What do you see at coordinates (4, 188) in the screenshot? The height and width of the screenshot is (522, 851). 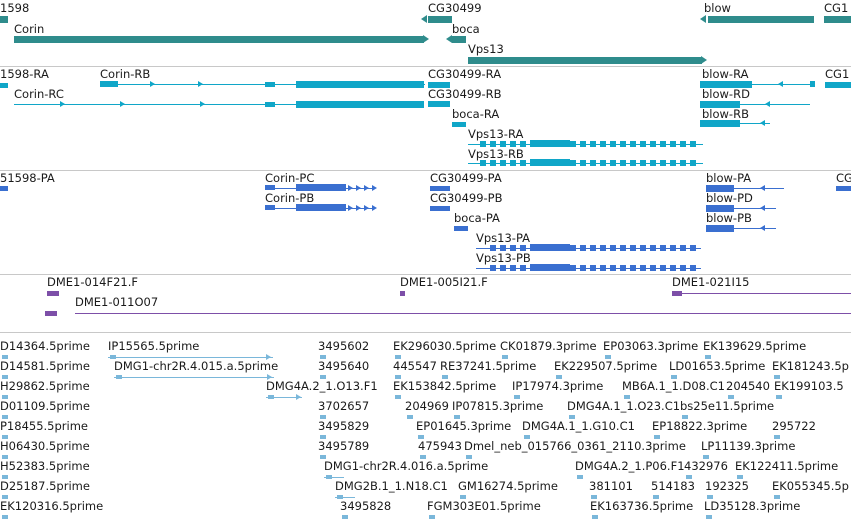 I see `protein-bar` at bounding box center [4, 188].